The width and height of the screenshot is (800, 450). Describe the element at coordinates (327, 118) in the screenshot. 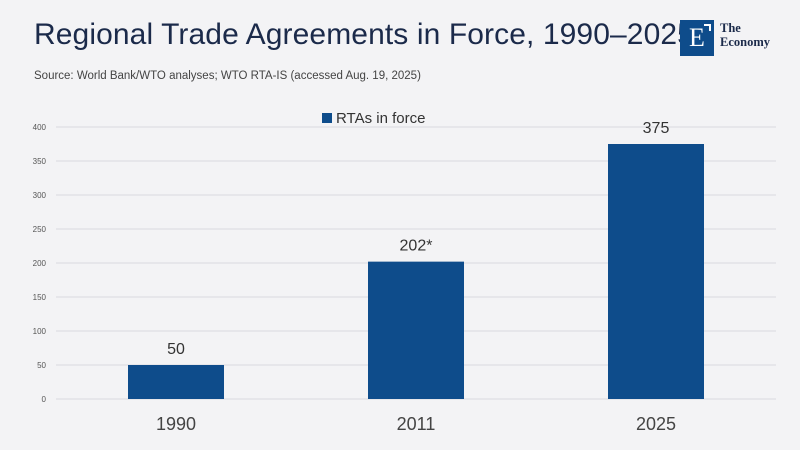

I see `legend-swatch` at that location.